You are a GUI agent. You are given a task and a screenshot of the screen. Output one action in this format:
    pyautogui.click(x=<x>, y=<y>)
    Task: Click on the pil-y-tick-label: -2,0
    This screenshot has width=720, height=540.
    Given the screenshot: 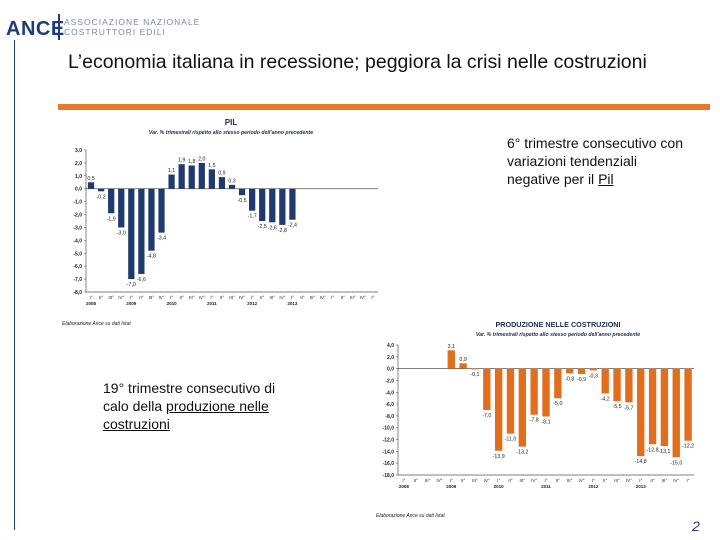 What is the action you would take?
    pyautogui.click(x=77, y=216)
    